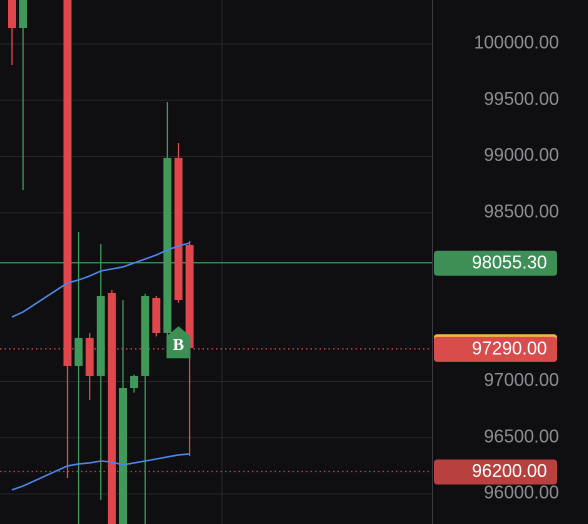 This screenshot has height=524, width=588. Describe the element at coordinates (509, 263) in the screenshot. I see `price-badge-label: 98055.30` at that location.